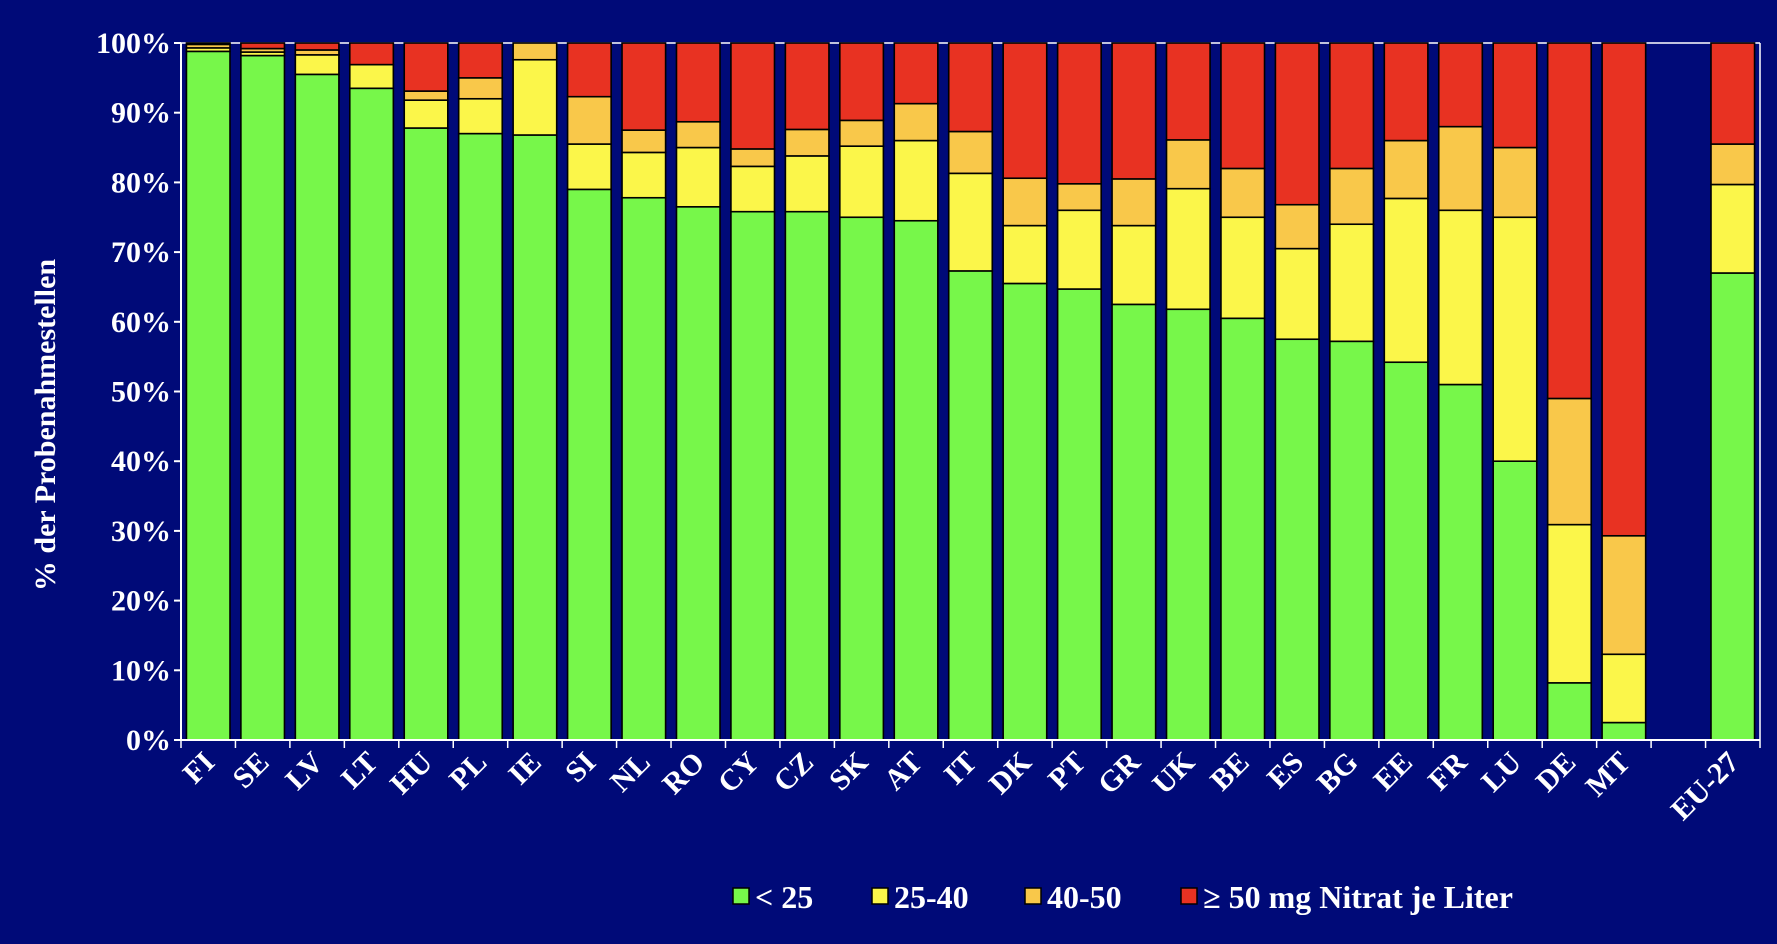 The width and height of the screenshot is (1777, 944). I want to click on x-category-label: UK, so click(1174, 773).